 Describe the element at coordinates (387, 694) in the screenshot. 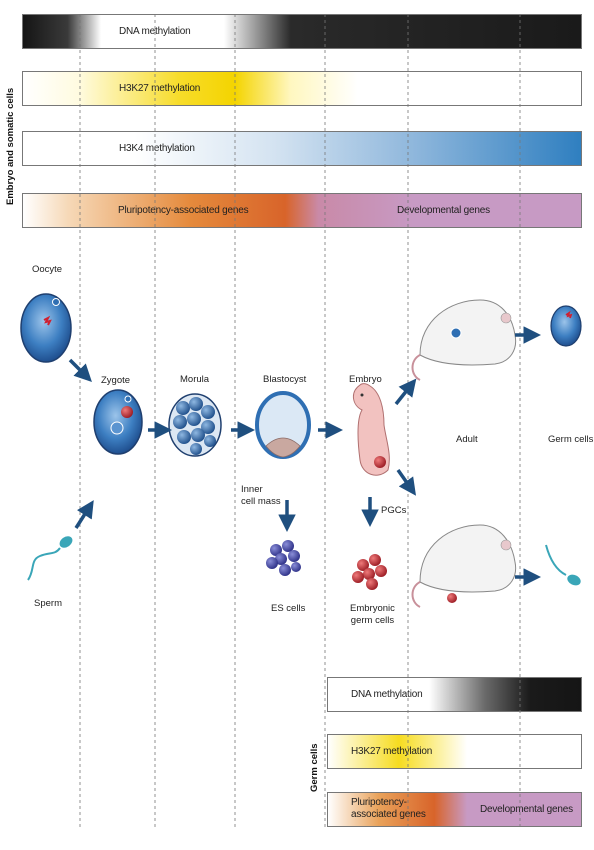

I see `bottom-dna-methylation-label: DNA methylation` at that location.